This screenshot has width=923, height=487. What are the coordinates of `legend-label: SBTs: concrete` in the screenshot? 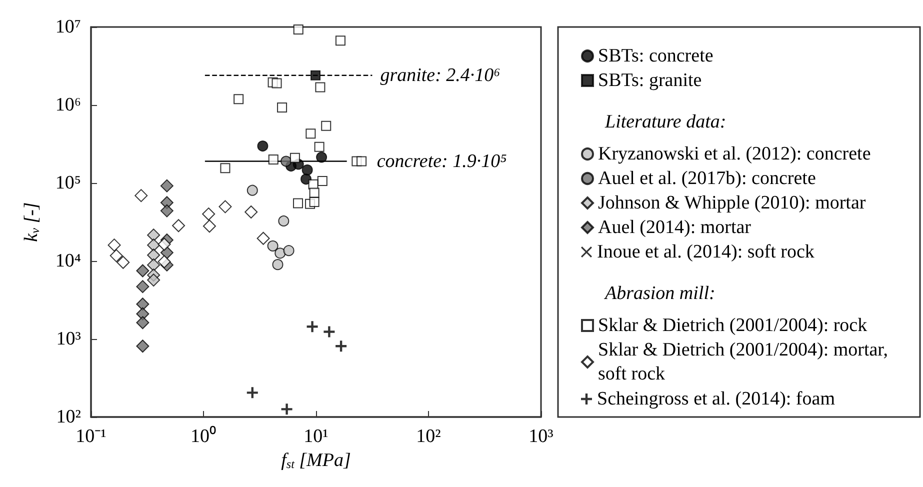 It's located at (656, 56).